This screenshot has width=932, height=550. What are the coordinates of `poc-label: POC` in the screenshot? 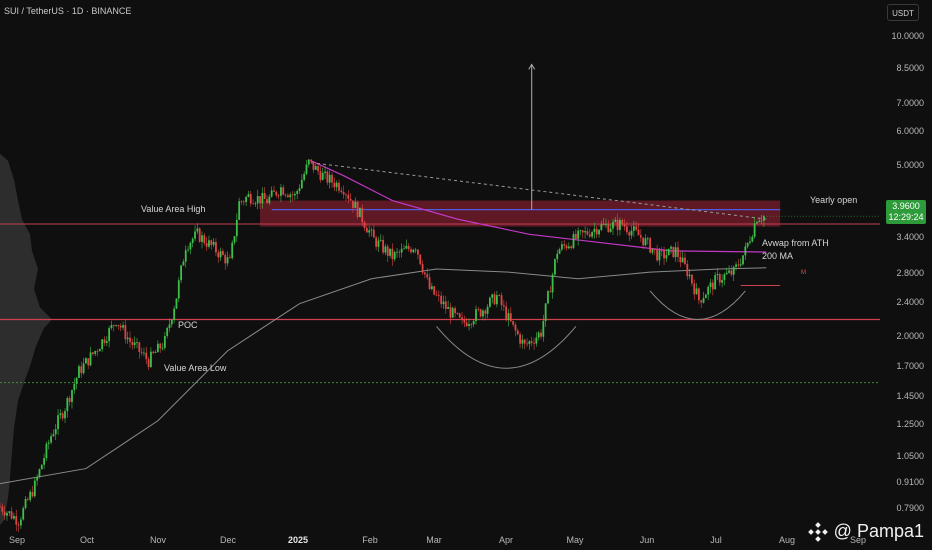 It's located at (188, 325).